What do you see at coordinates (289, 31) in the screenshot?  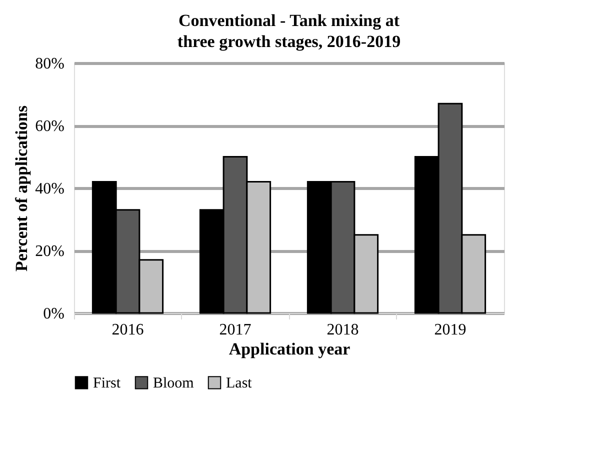 I see `chart-title: Conventional - Tank mixing at three growth stages, 2016-2019` at bounding box center [289, 31].